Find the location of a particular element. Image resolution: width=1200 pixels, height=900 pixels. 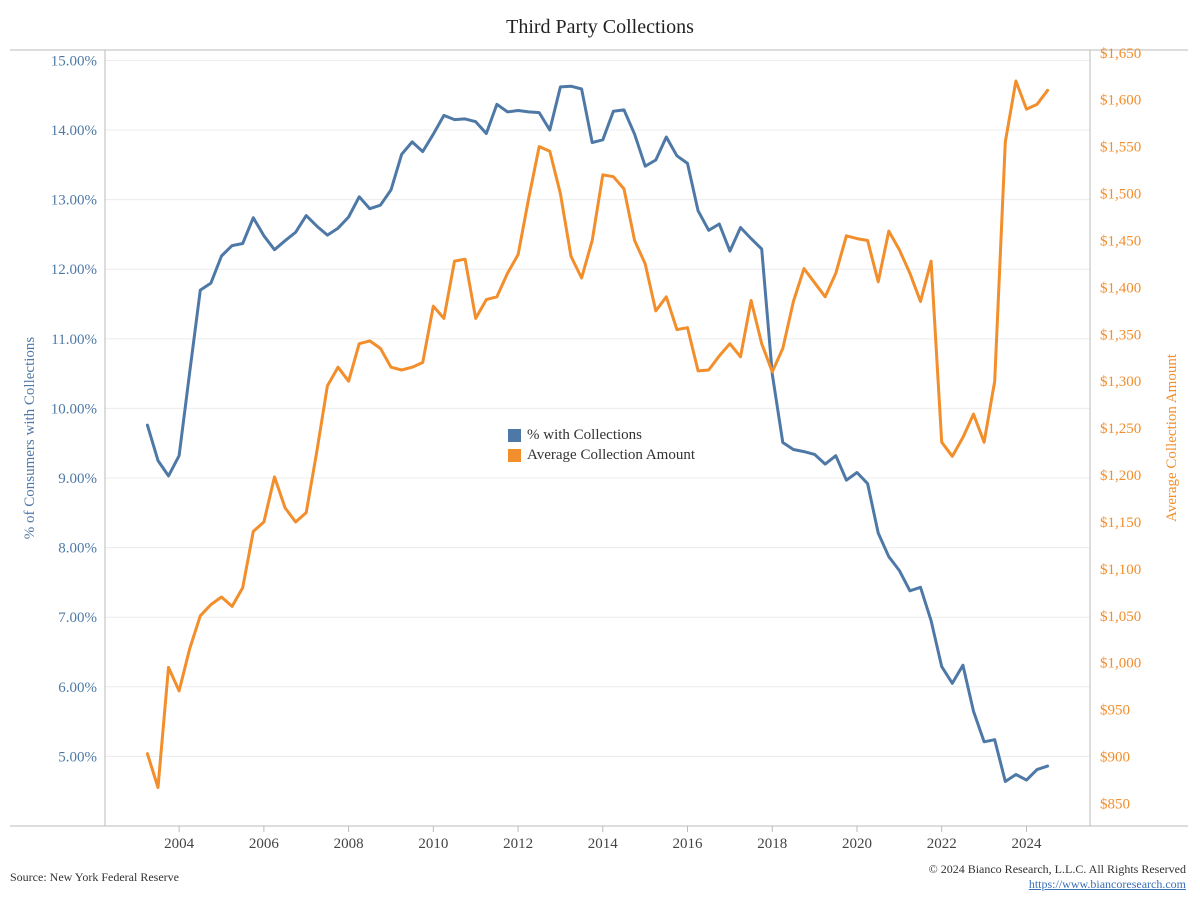

y-right-tick-label: $850 is located at coordinates (1115, 804).